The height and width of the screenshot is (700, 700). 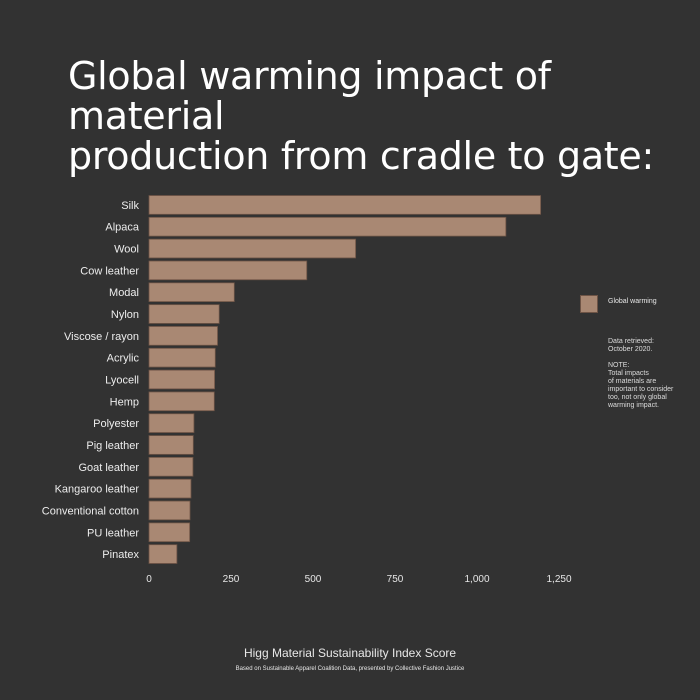 I want to click on data-retrieved-note: Data retrieved: October 2020., so click(x=652, y=346).